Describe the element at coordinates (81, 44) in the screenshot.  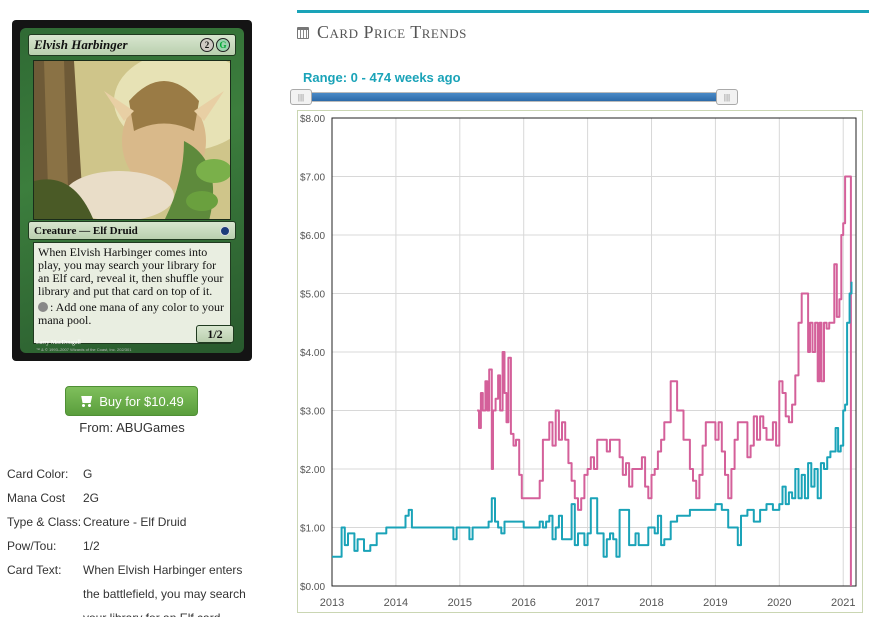
I see `card-name: Elvish Harbinger` at that location.